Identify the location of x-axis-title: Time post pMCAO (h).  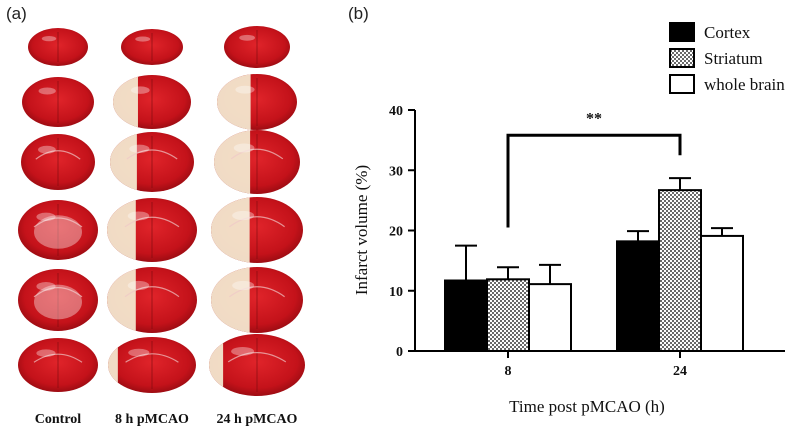
(587, 406).